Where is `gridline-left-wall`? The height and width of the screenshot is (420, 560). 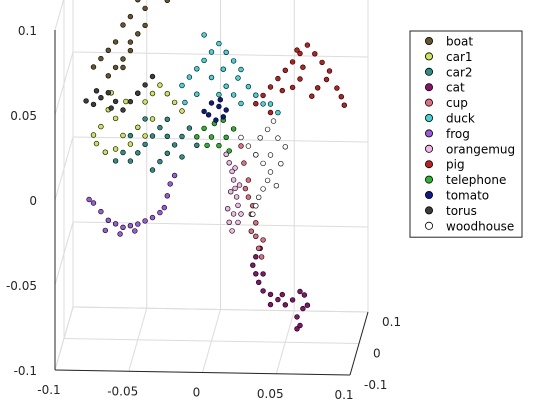
gridline-left-wall is located at coordinates (59, 15).